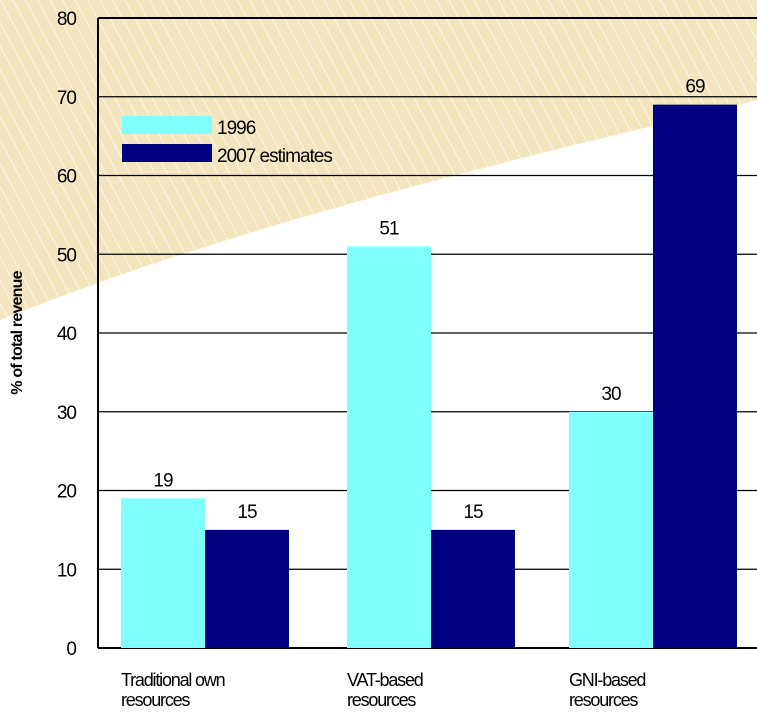 The height and width of the screenshot is (712, 757). What do you see at coordinates (71, 649) in the screenshot?
I see `y-tick-label: 0` at bounding box center [71, 649].